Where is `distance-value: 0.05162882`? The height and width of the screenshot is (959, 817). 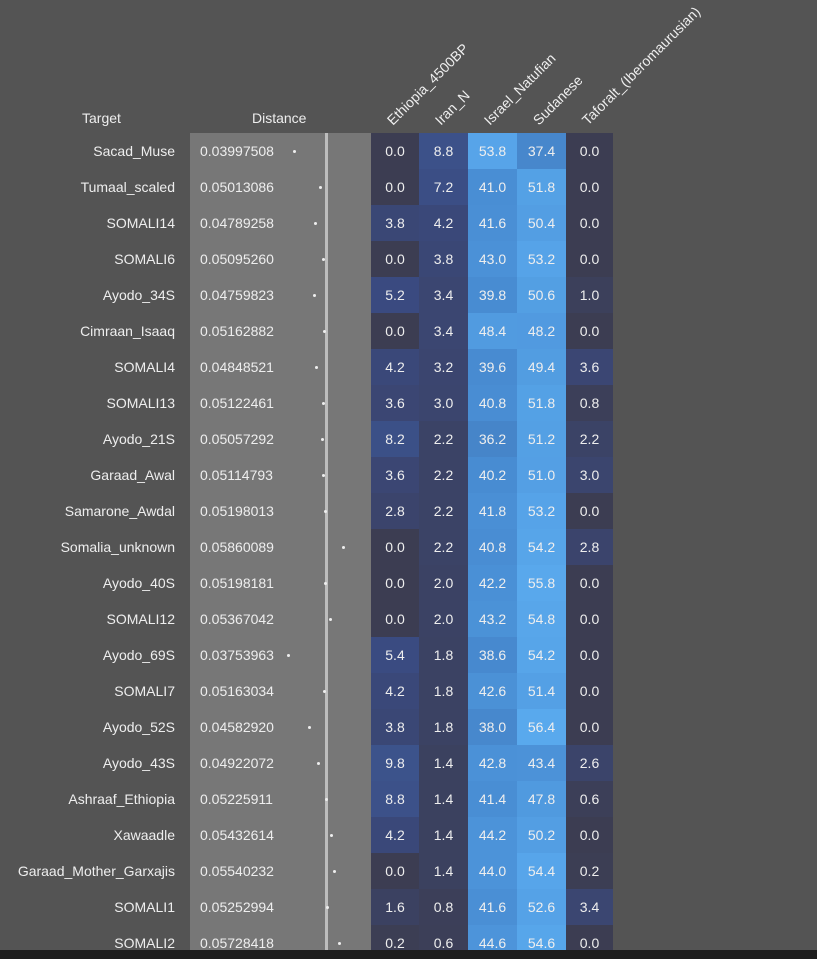
distance-value: 0.05162882 is located at coordinates (237, 331).